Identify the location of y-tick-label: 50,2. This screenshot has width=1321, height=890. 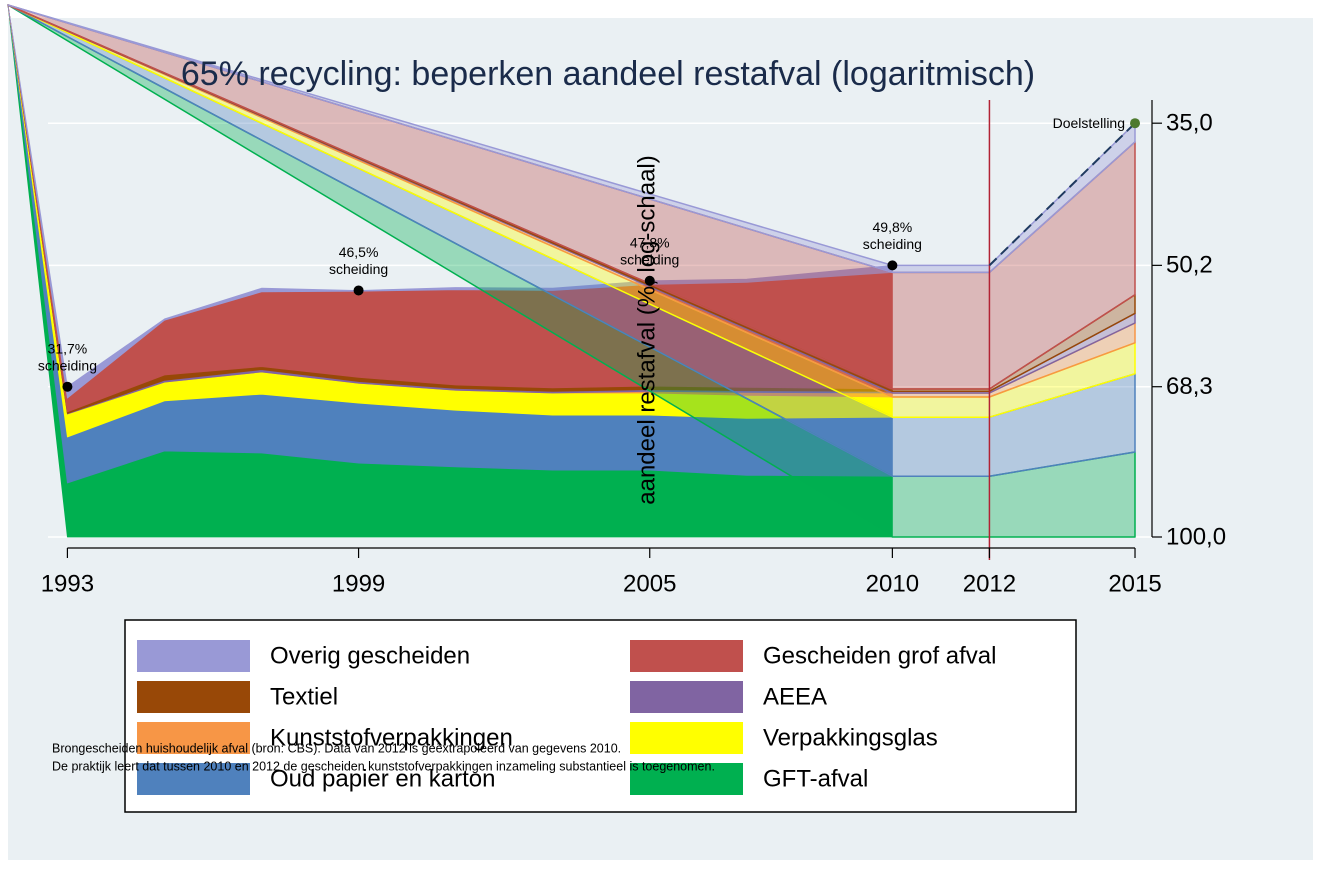
(1189, 265).